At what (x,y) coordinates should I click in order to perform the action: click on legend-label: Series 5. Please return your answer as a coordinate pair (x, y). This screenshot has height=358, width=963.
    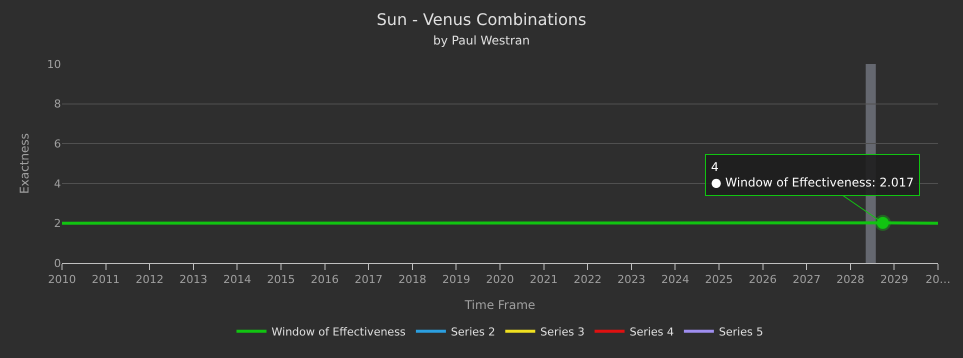
    Looking at the image, I should click on (741, 332).